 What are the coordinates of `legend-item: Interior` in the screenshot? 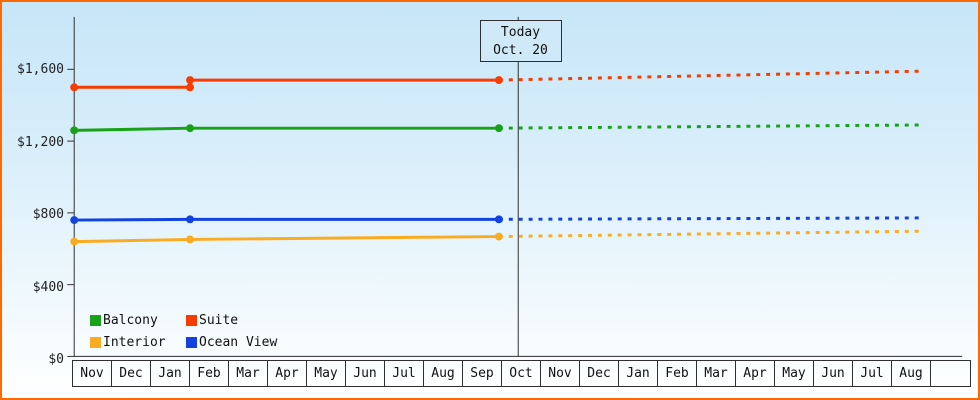 It's located at (138, 342).